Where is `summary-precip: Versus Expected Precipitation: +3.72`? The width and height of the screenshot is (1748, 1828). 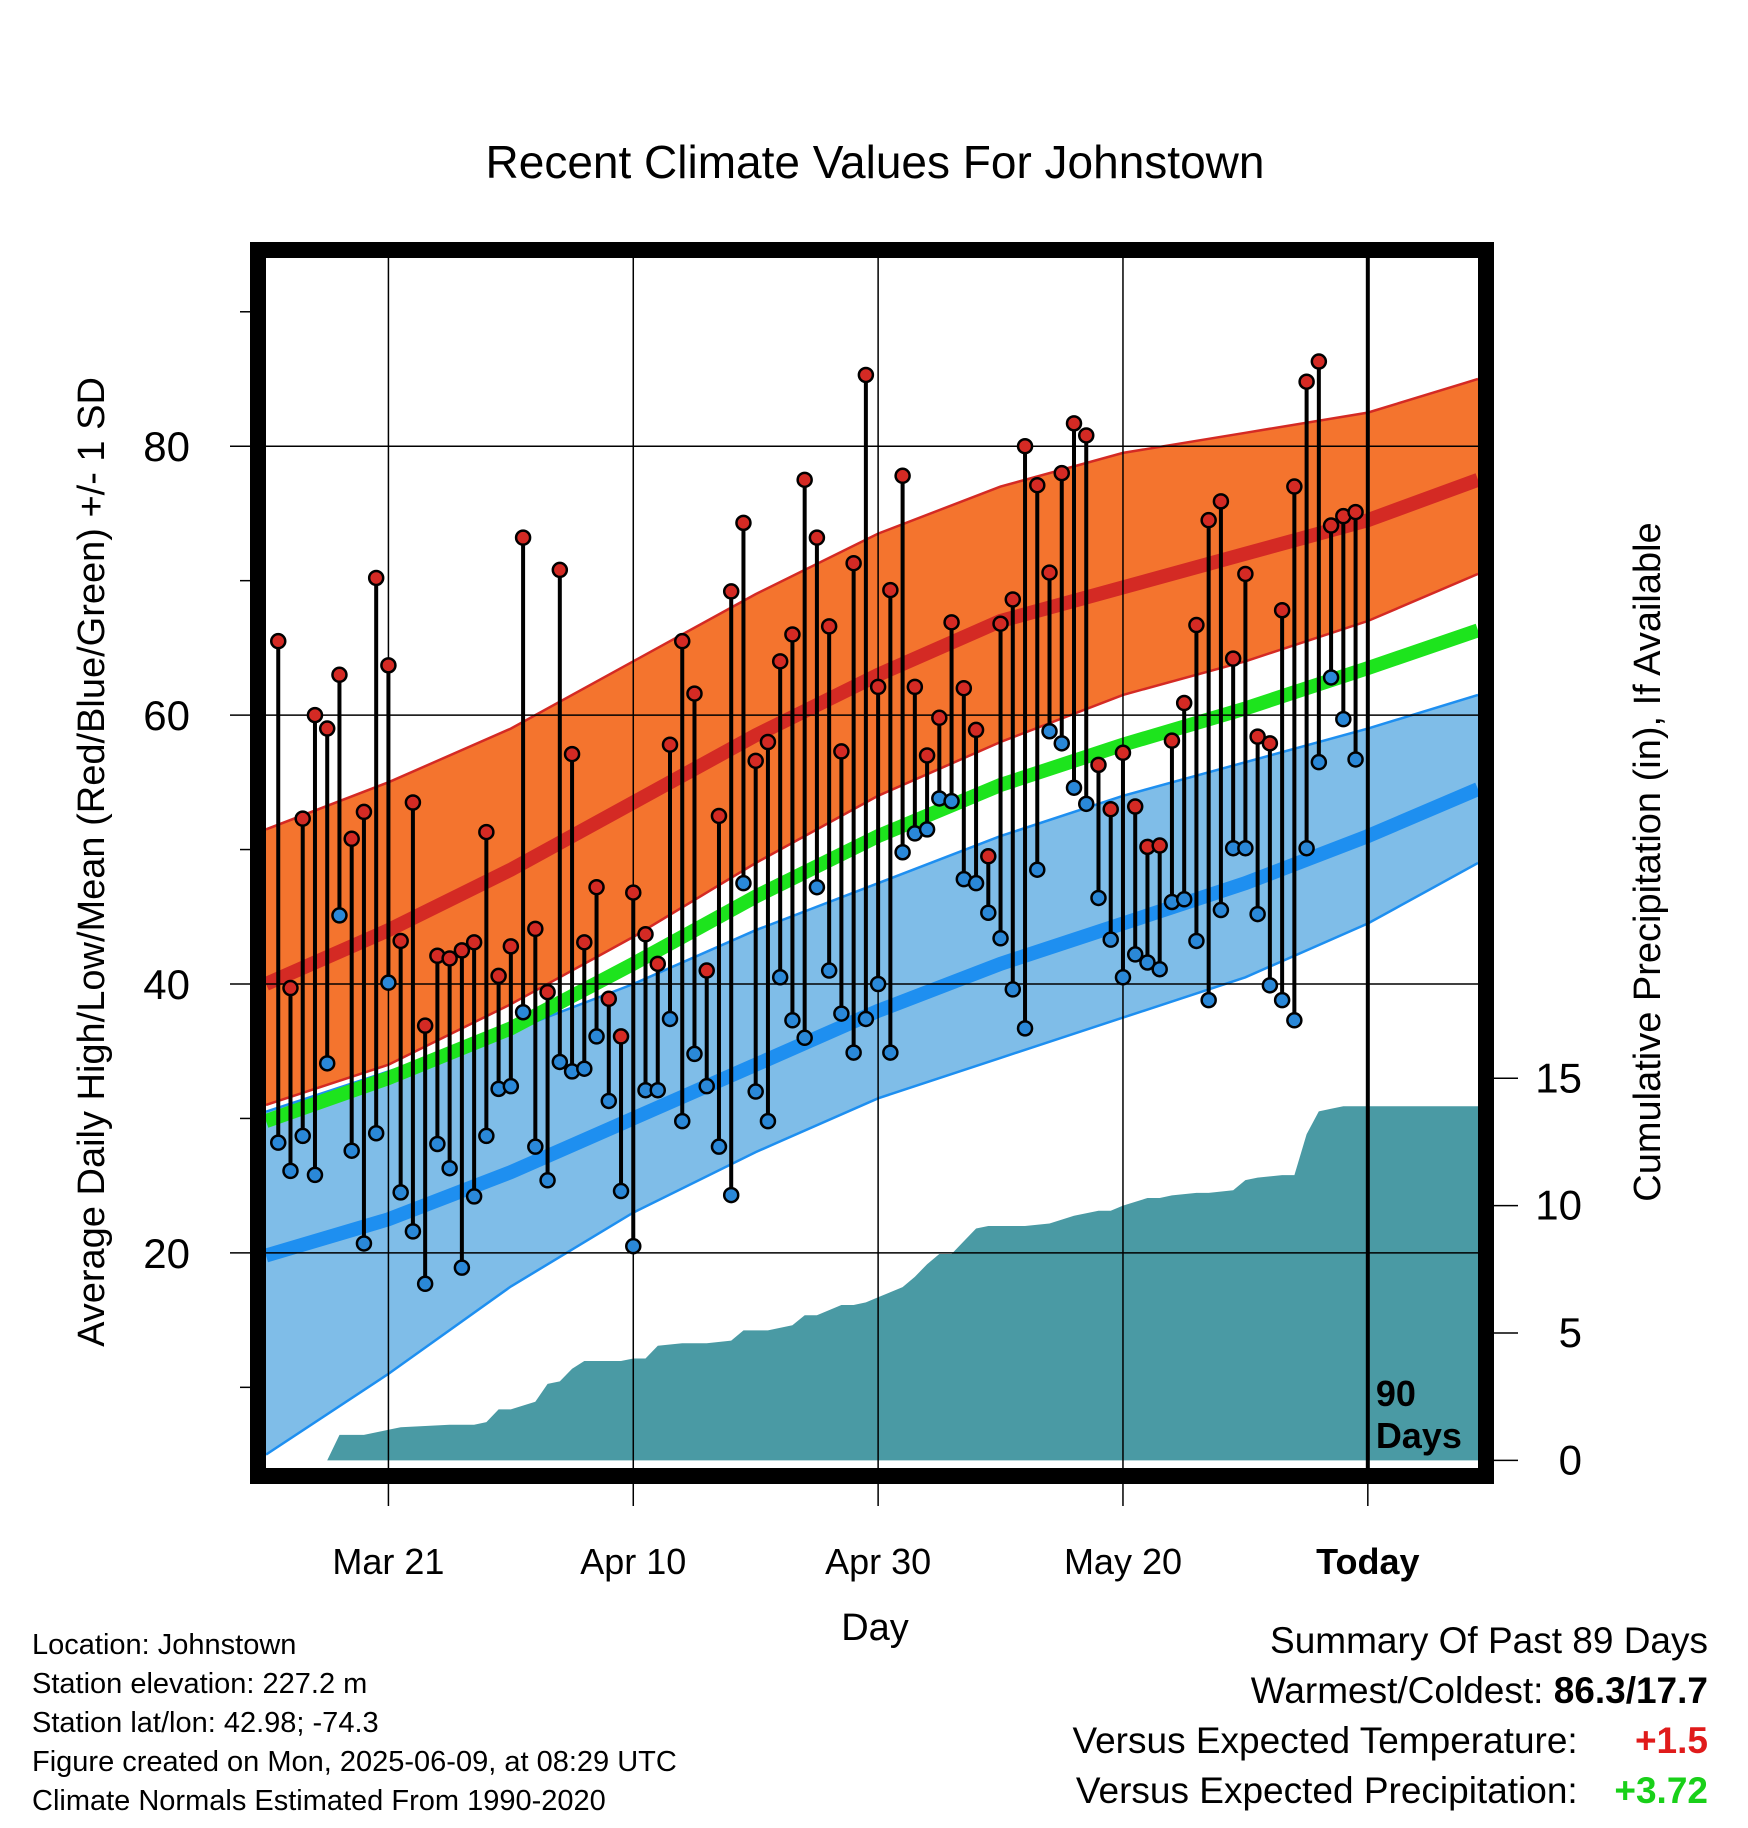
summary-precip: Versus Expected Precipitation: +3.72 is located at coordinates (1390, 1791).